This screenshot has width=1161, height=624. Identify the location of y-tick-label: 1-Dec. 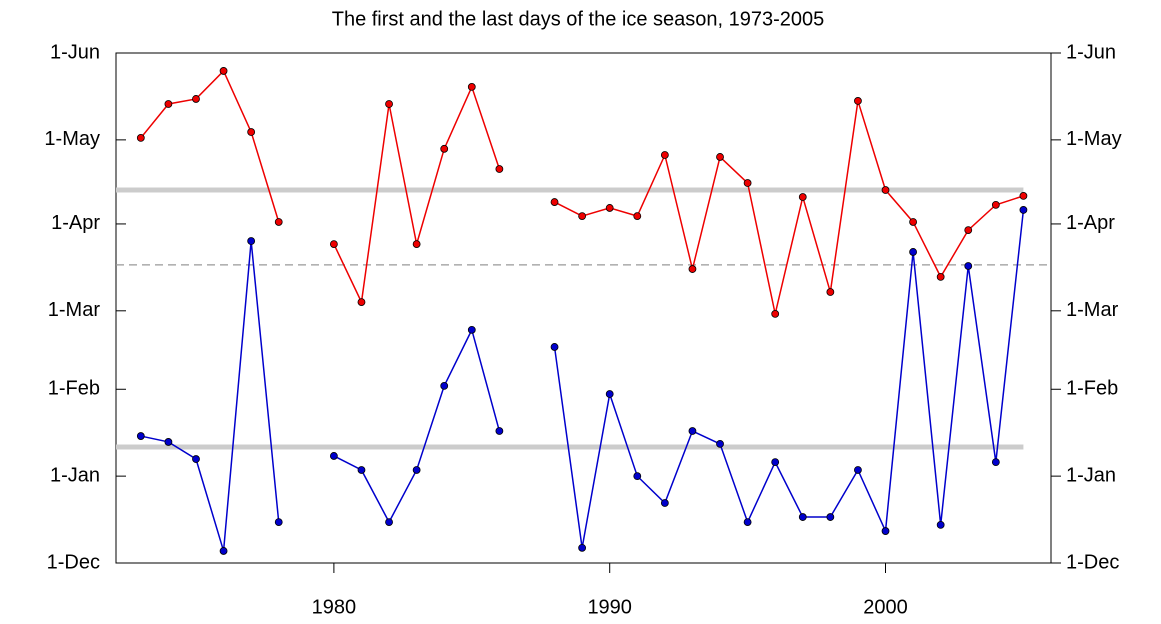
(73, 562).